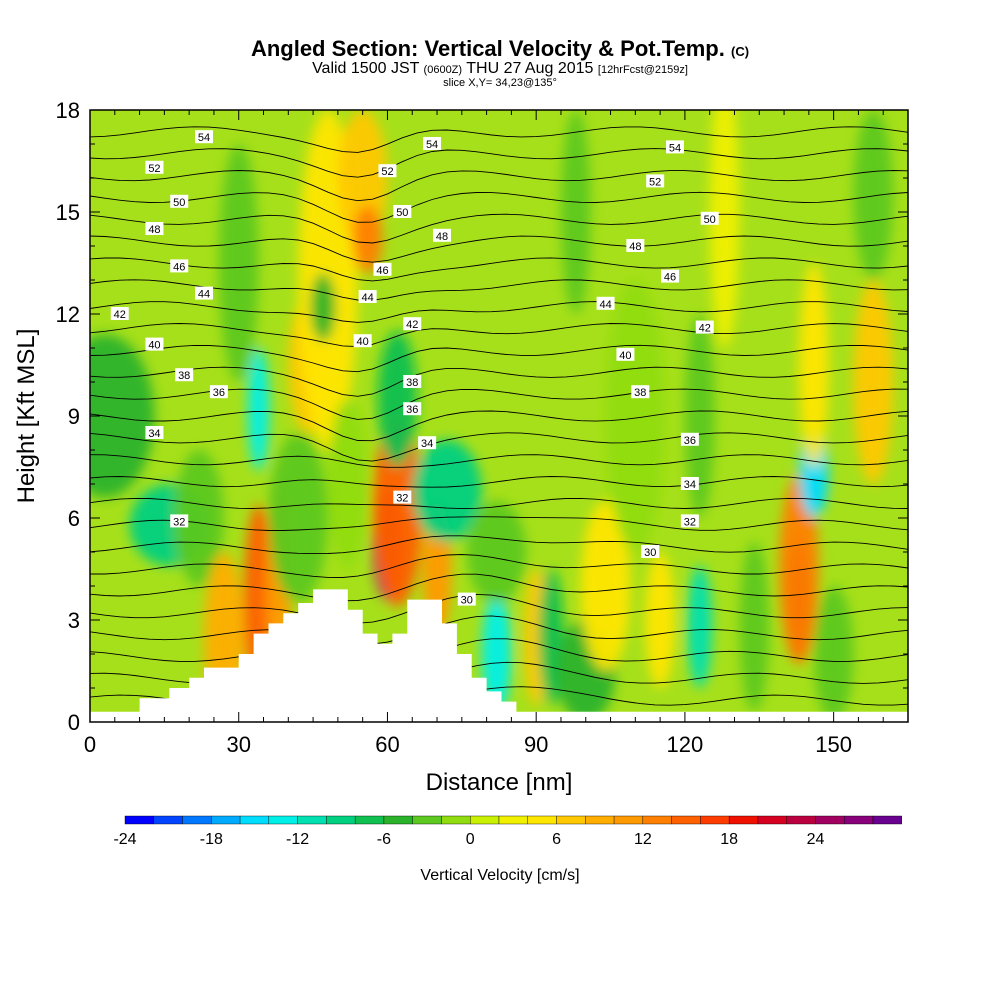 The image size is (1000, 1000). I want to click on contour-label-12: 46, so click(179, 266).